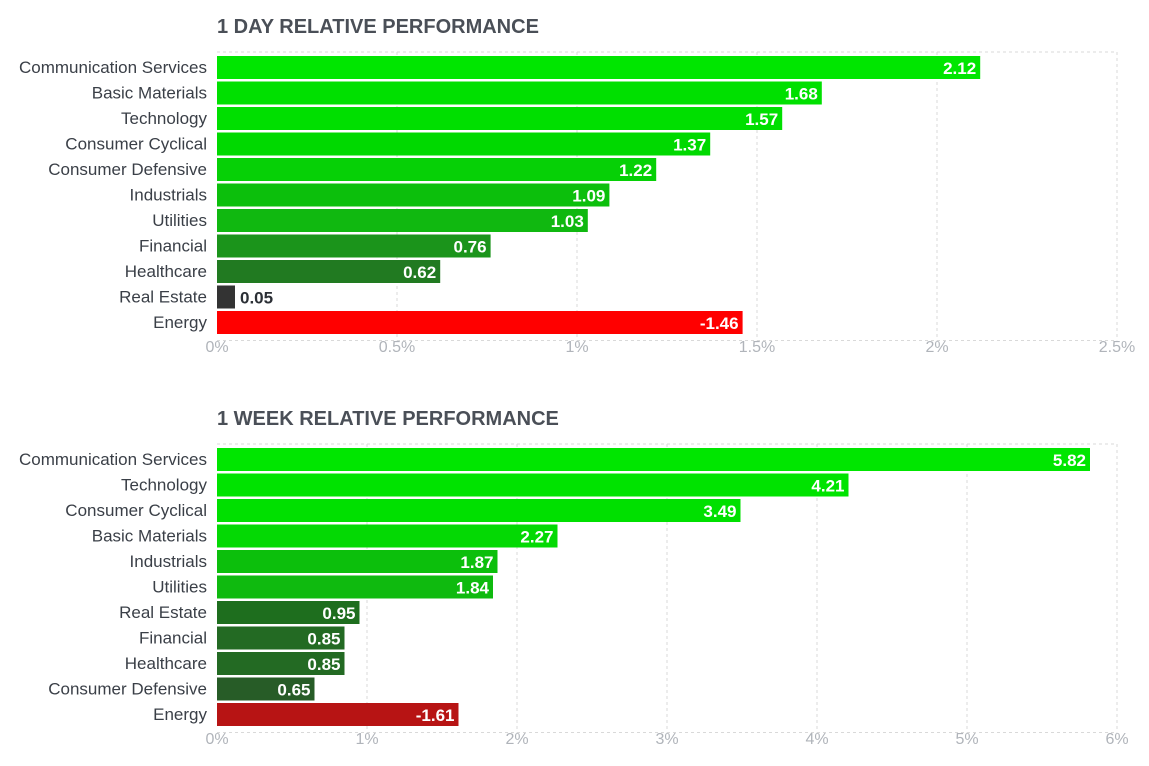 The height and width of the screenshot is (766, 1149). I want to click on day-value-label: 1.68, so click(801, 94).